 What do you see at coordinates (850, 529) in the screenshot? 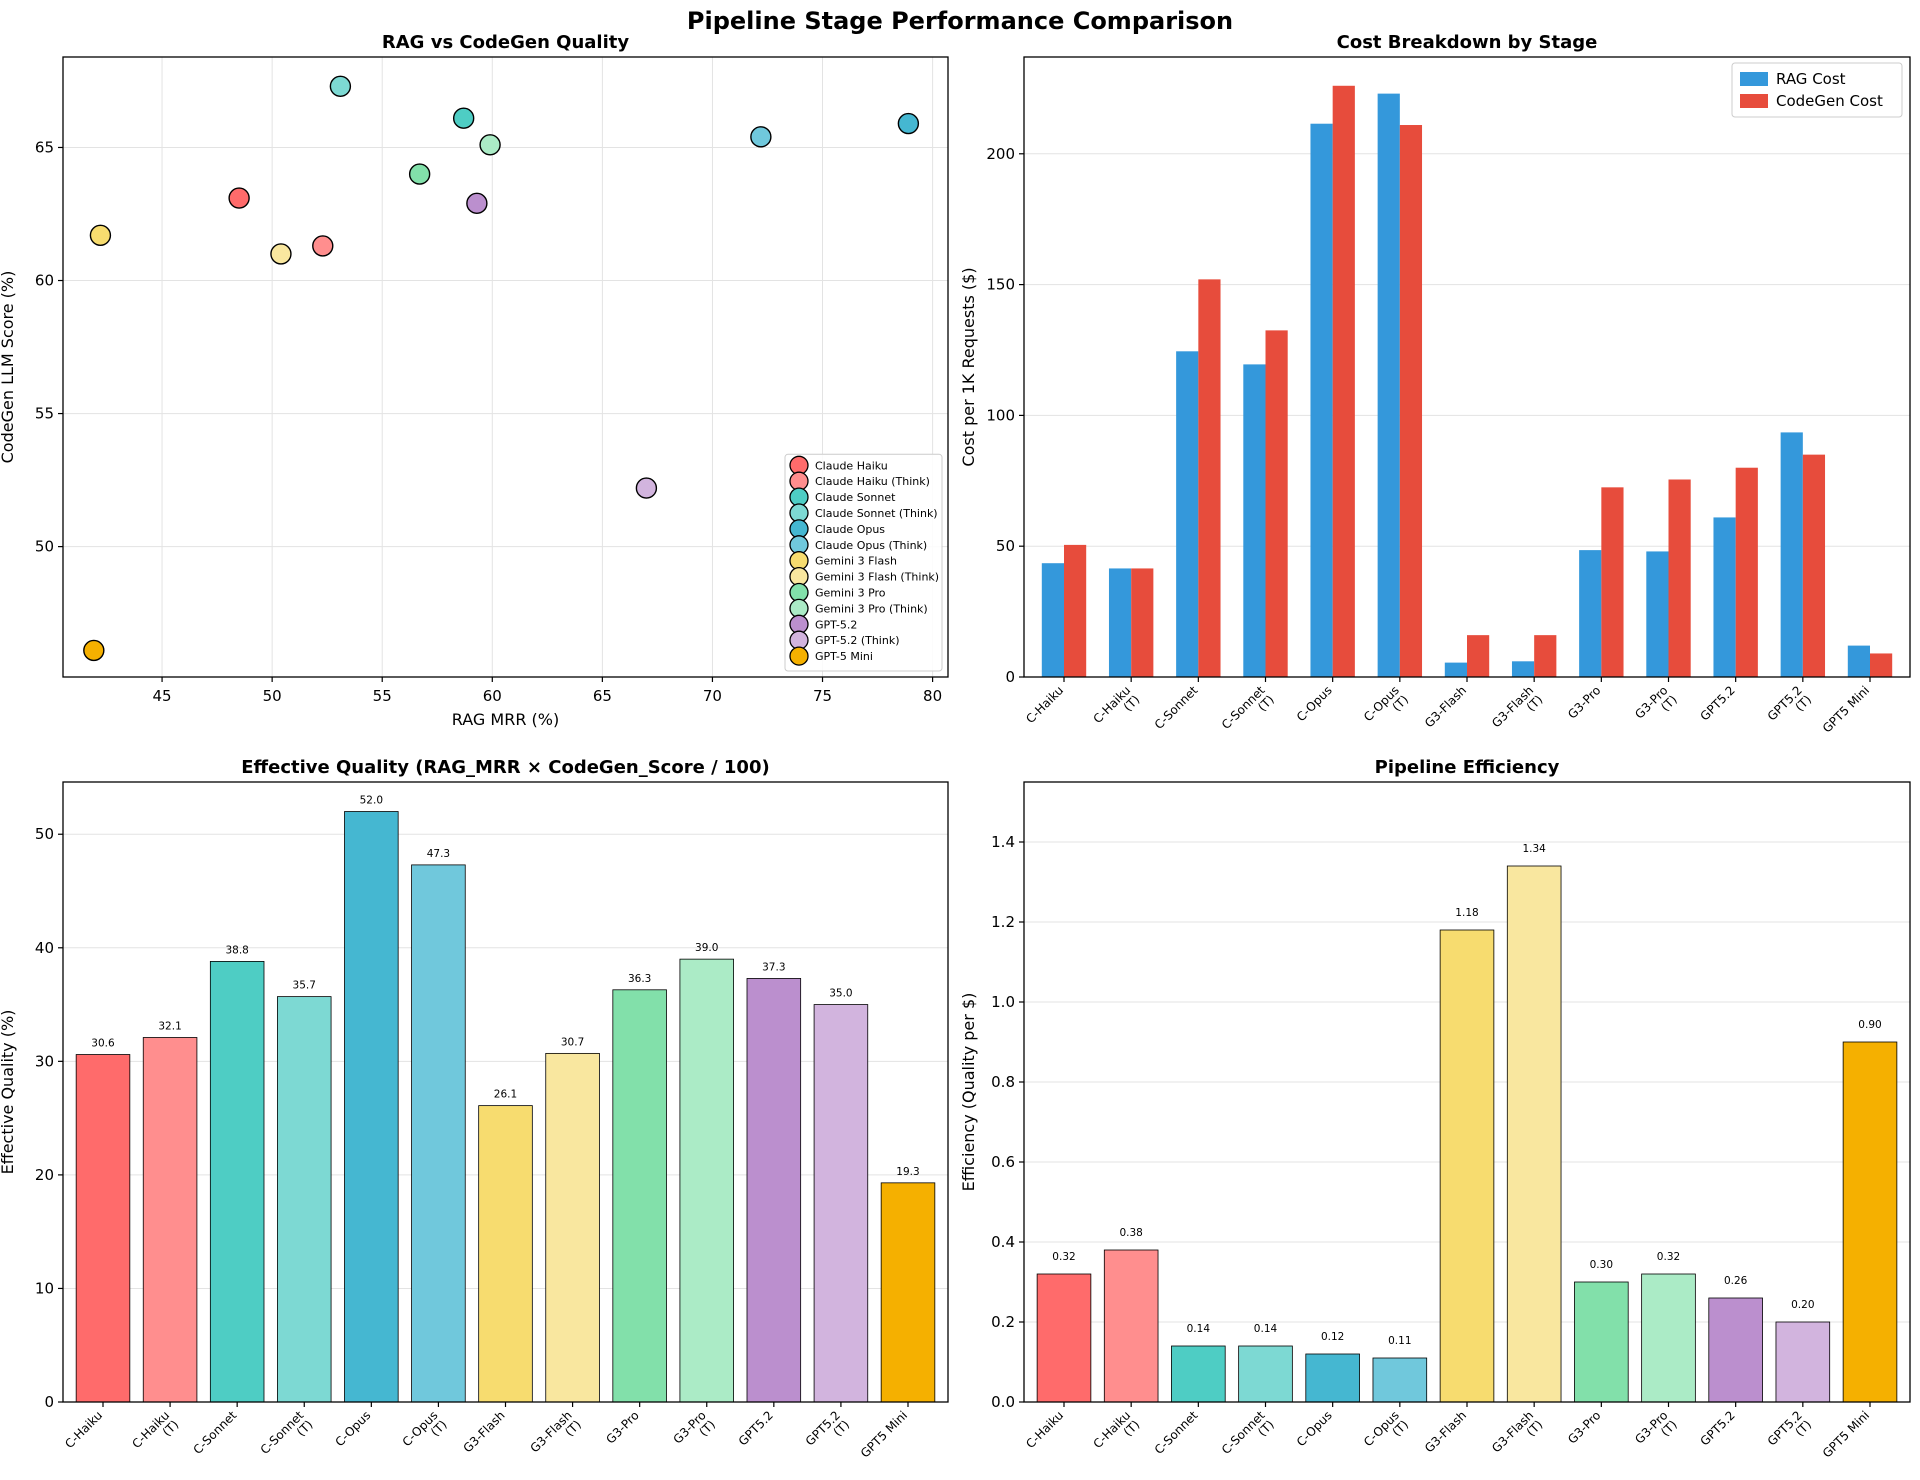
I see `legend-label: Claude Opus` at bounding box center [850, 529].